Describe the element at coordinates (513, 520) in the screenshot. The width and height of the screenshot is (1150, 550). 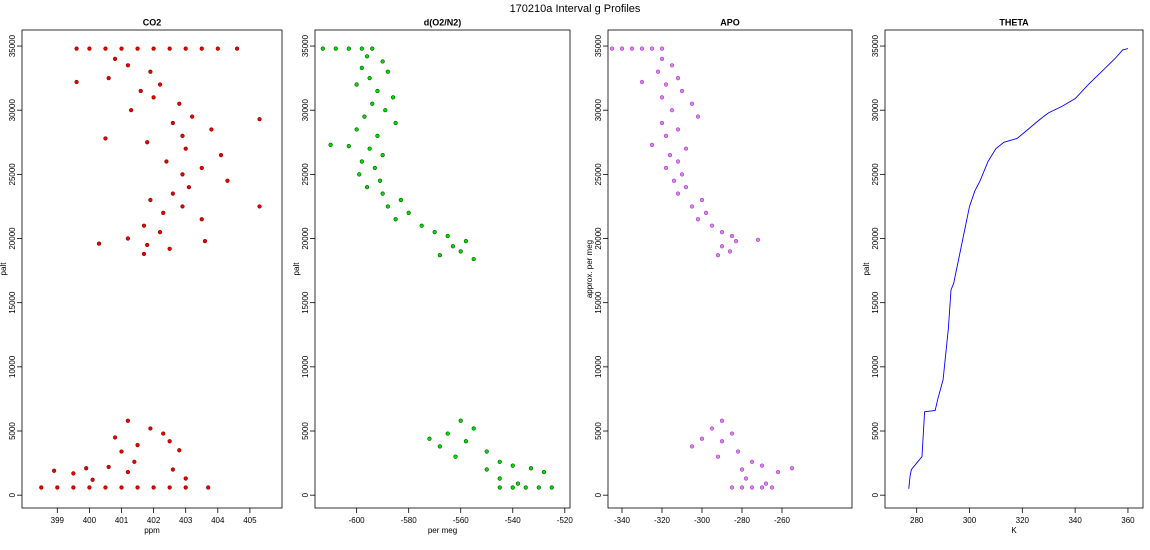
I see `x-tick-label: -540` at that location.